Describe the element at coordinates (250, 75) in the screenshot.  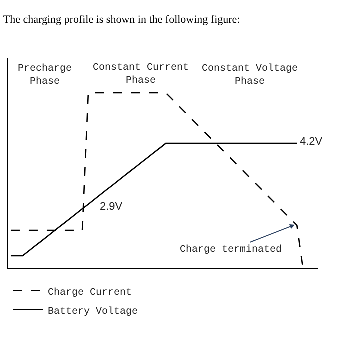
I see `text: Constant Voltage Phase` at that location.